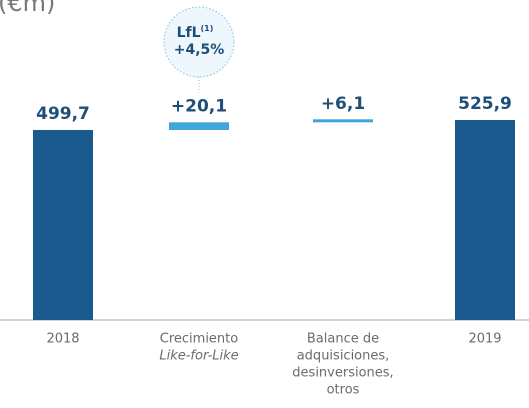 Image resolution: width=529 pixels, height=408 pixels. What do you see at coordinates (27, 8) in the screenshot?
I see `chart-title: (€m)` at bounding box center [27, 8].